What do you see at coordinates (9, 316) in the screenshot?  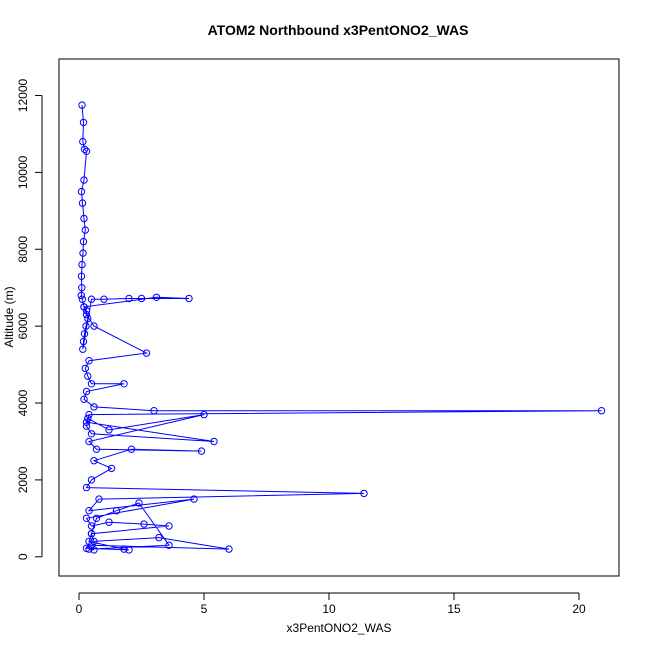 I see `y-axis-label: Altitude (m)` at bounding box center [9, 316].